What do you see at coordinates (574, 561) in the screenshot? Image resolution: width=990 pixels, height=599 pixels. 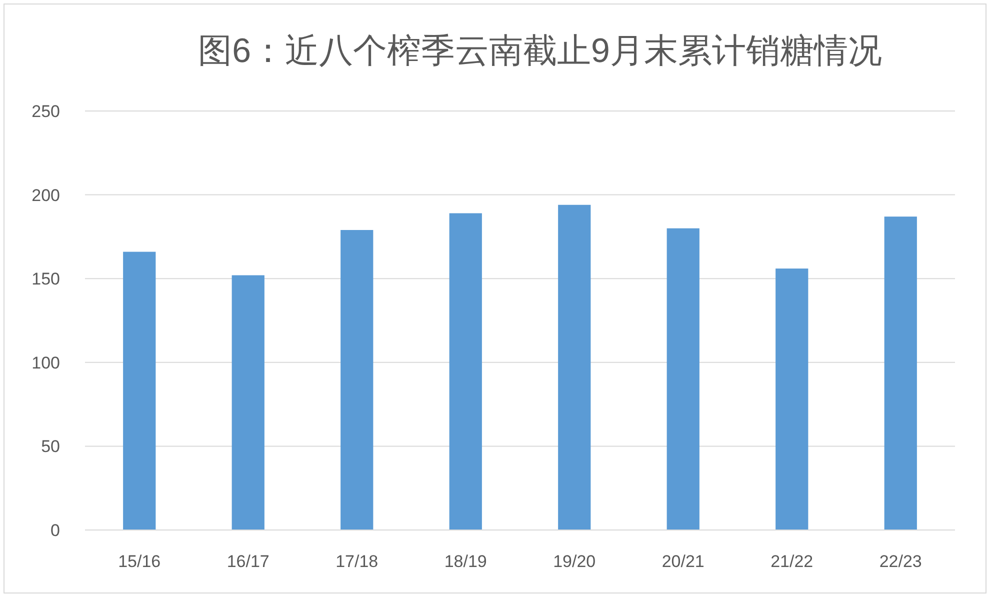 I see `x-tick-label: 19/20` at bounding box center [574, 561].